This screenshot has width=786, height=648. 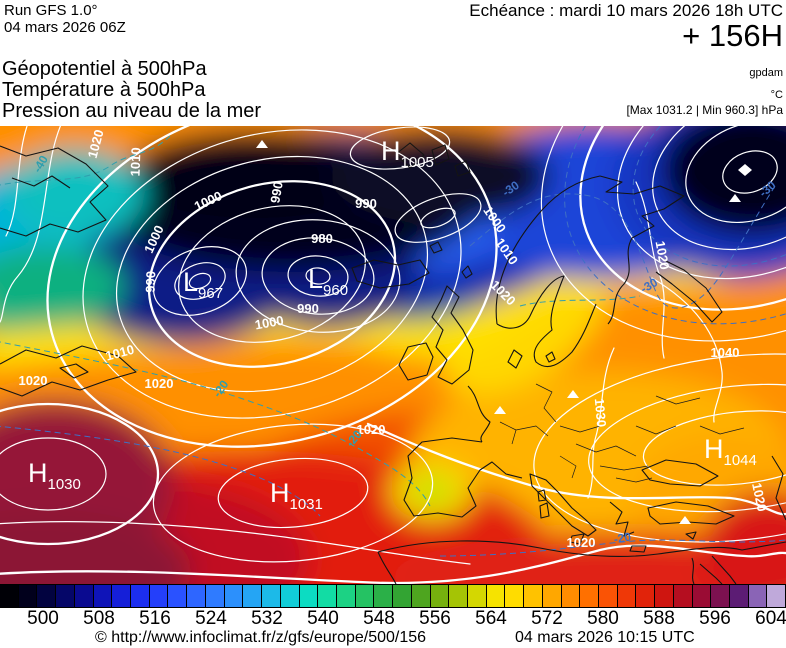 What do you see at coordinates (704, 110) in the screenshot?
I see `pressure-minmax: [Max 1031.2 | Min 960.3] hPa` at bounding box center [704, 110].